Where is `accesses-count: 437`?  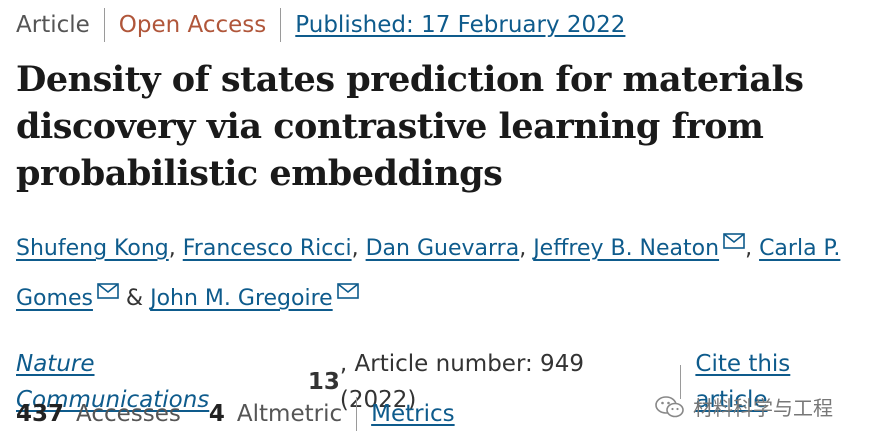 accesses-count: 437 is located at coordinates (40, 414).